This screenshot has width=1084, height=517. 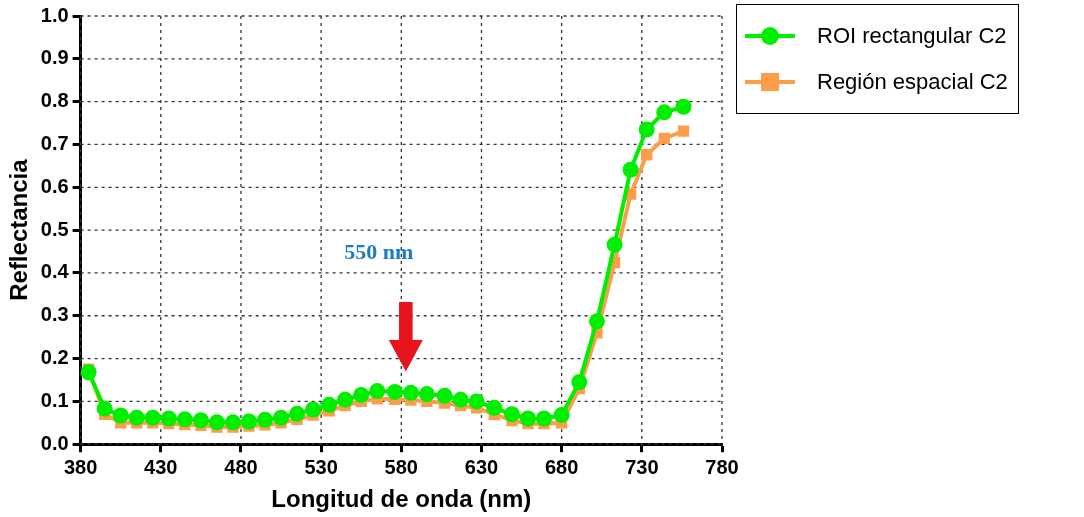 I want to click on x-tick-label: 730, so click(x=642, y=466).